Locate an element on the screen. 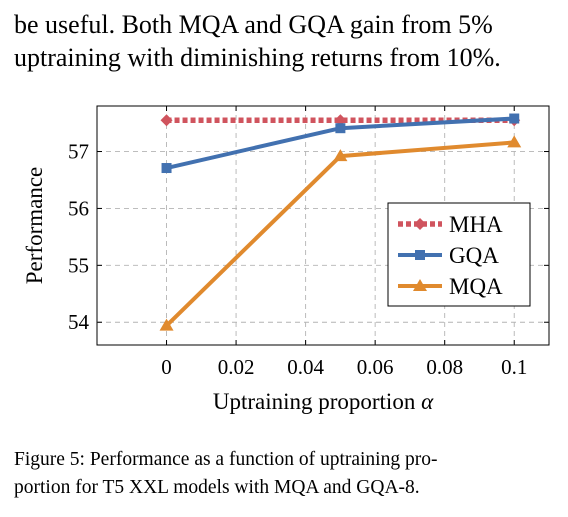 The height and width of the screenshot is (517, 568). x-tick-label: 0.04 is located at coordinates (305, 367).